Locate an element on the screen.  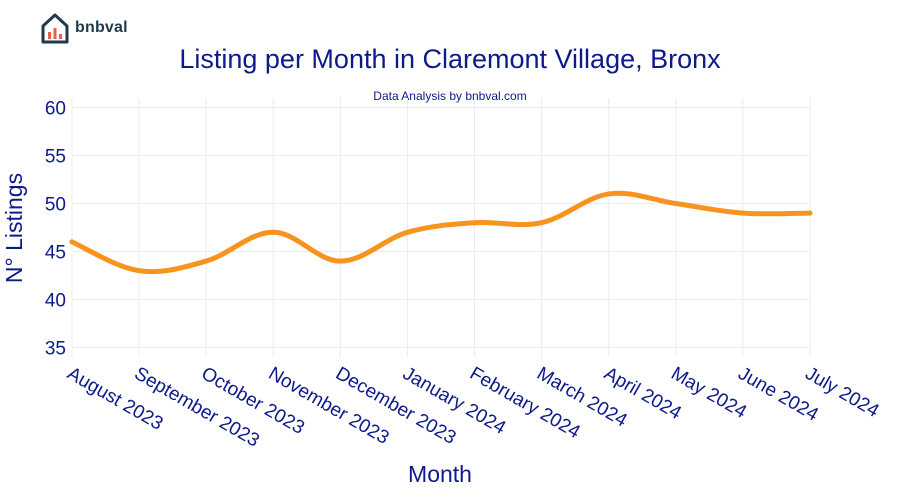
y-axis-label: N° Listings is located at coordinates (14, 228).